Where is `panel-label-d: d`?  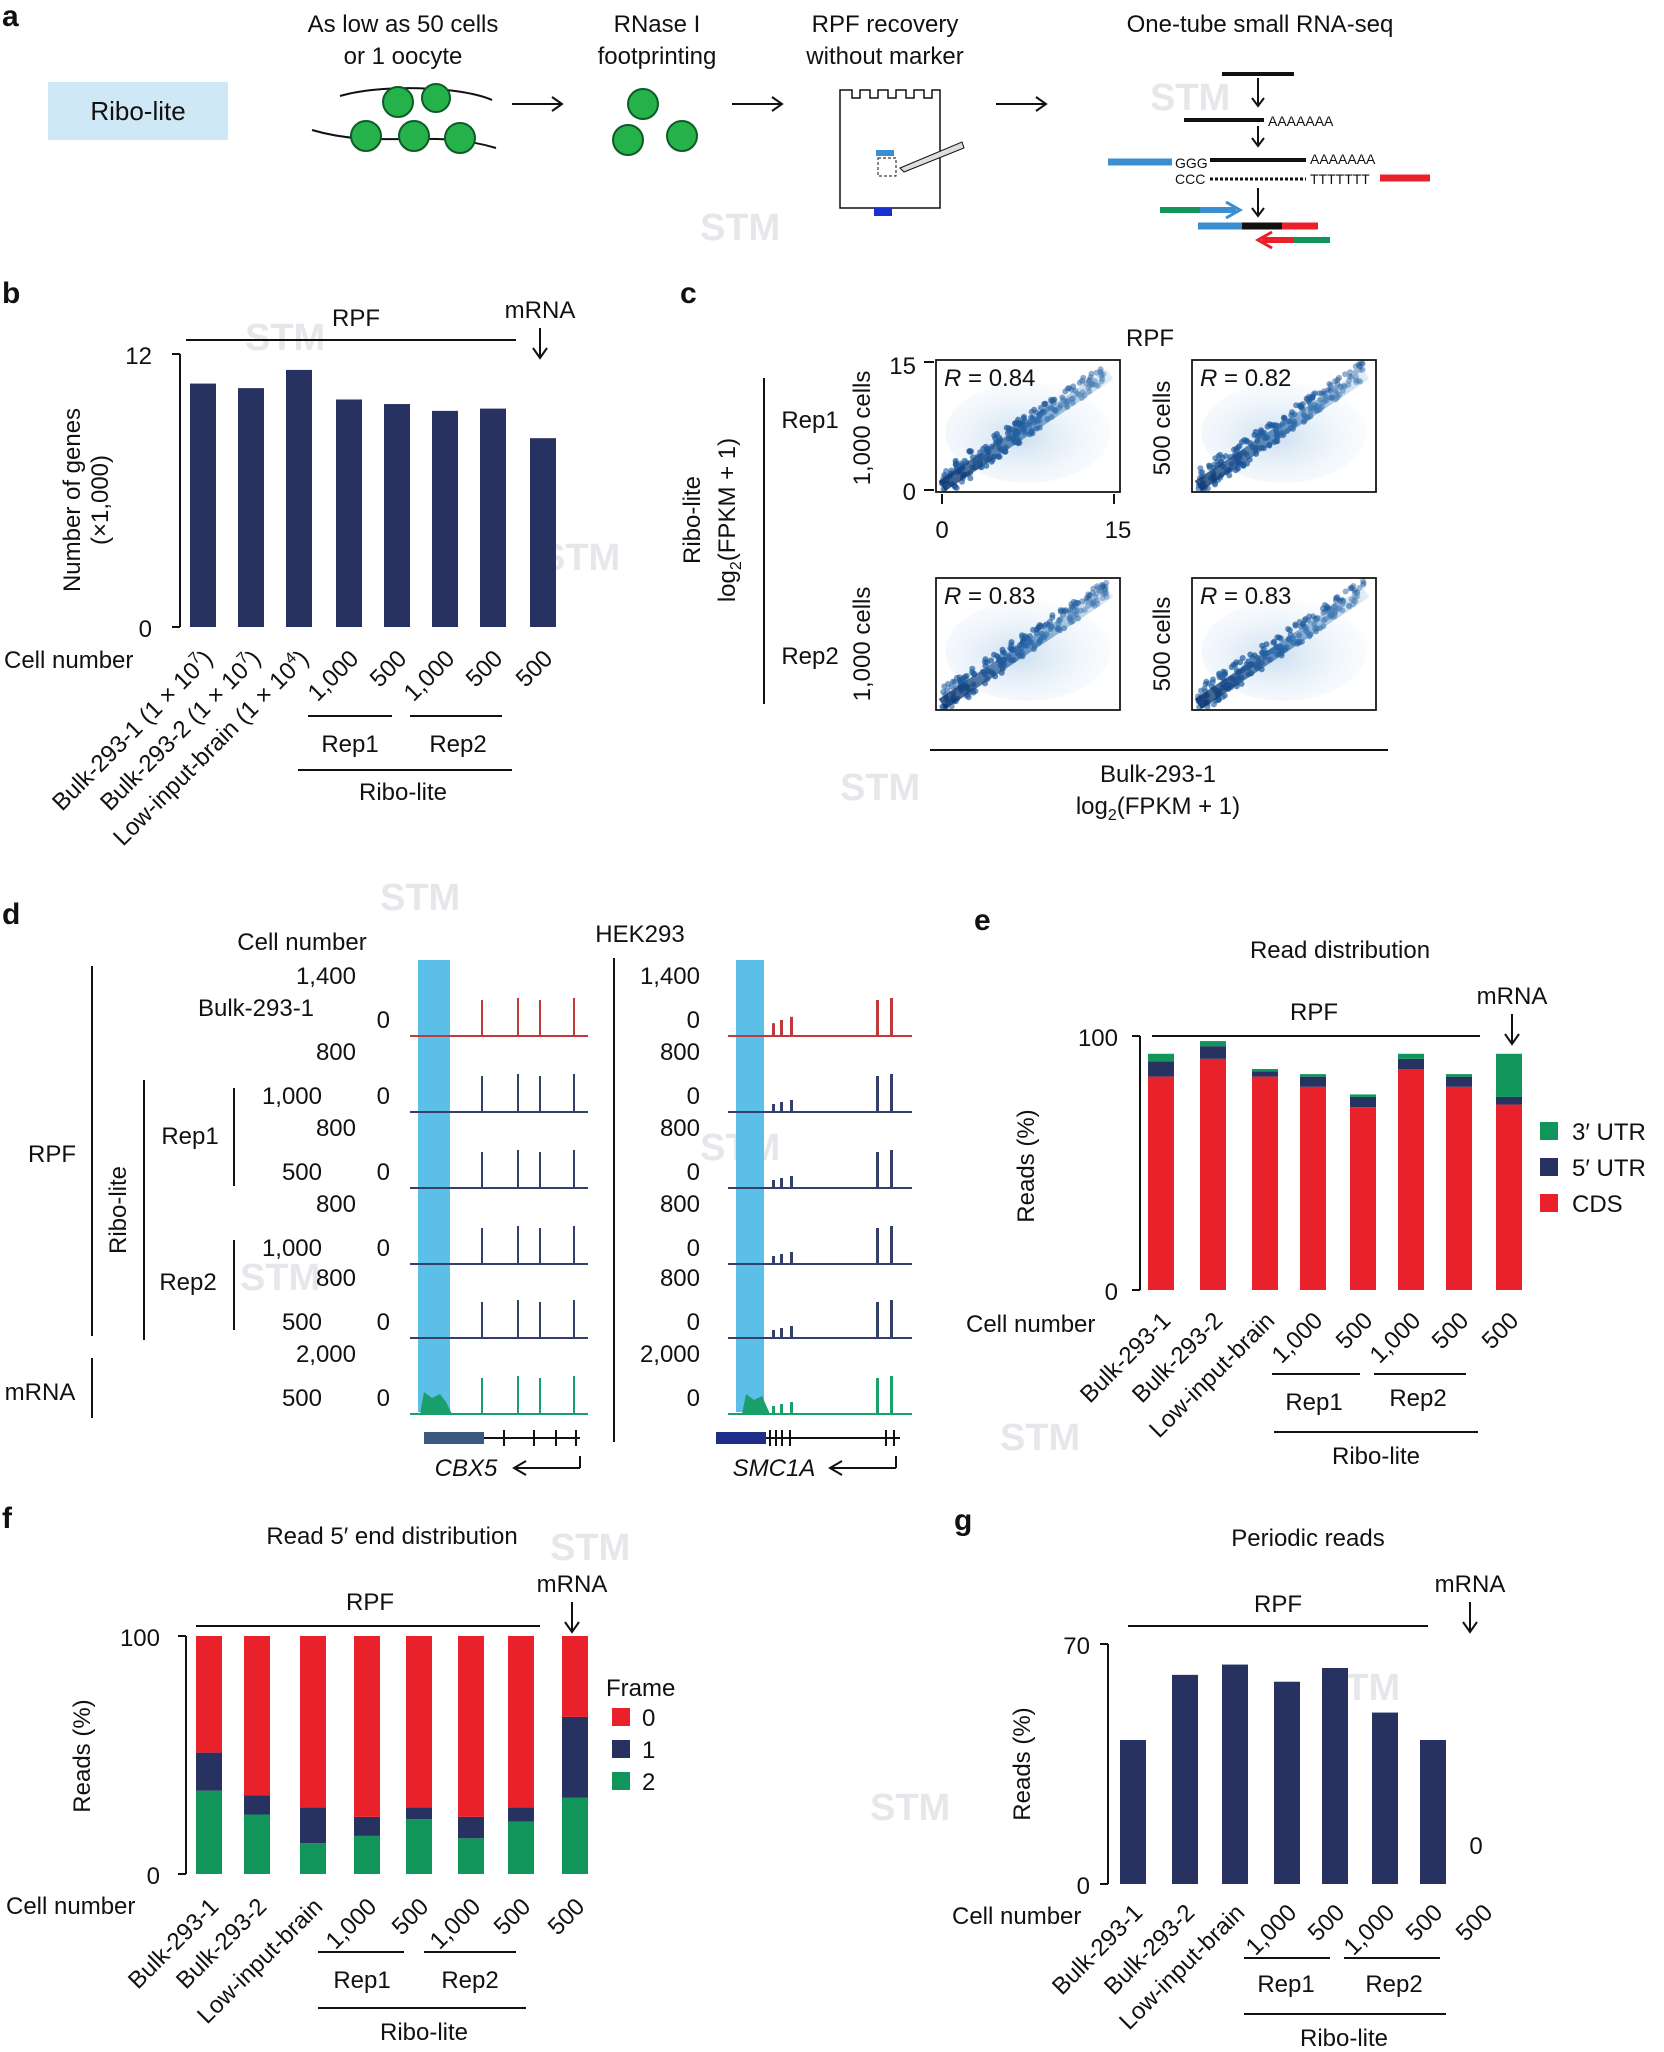
panel-label-d: d is located at coordinates (11, 914).